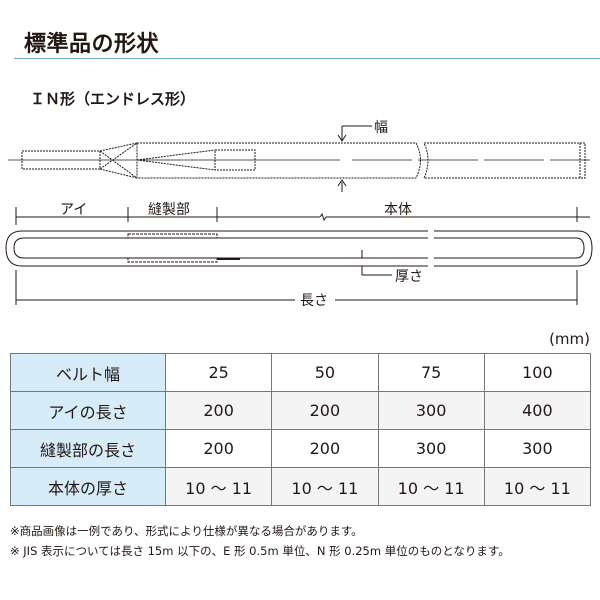 This screenshot has width=600, height=600. What do you see at coordinates (381, 128) in the screenshot?
I see `width-label: 幅` at bounding box center [381, 128].